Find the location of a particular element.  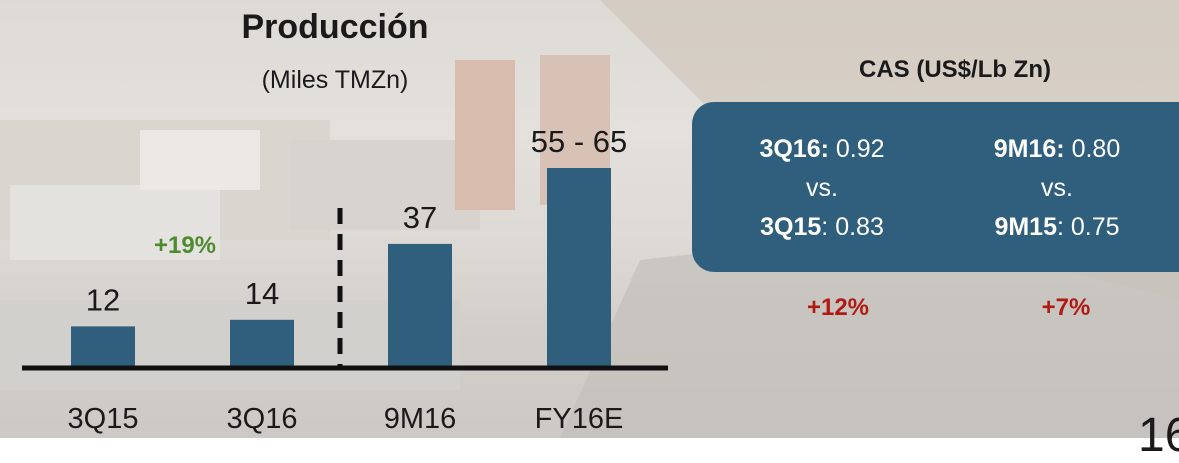

chart-title: Producción is located at coordinates (335, 27).